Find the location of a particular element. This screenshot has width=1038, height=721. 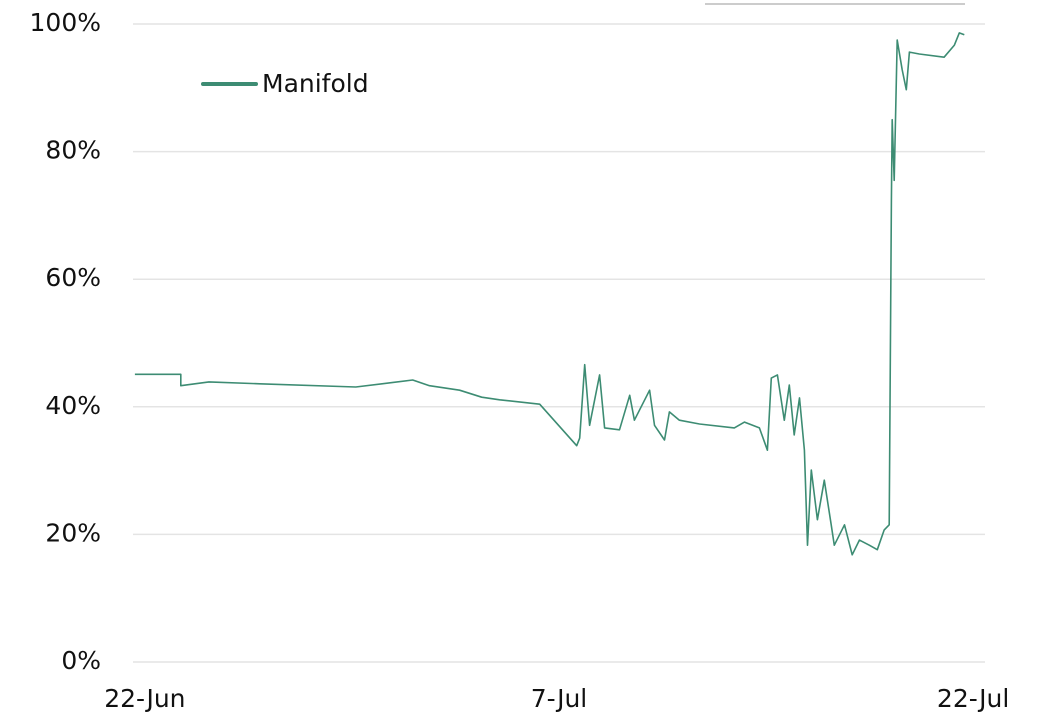

y-tick-label: 20% is located at coordinates (73, 532).